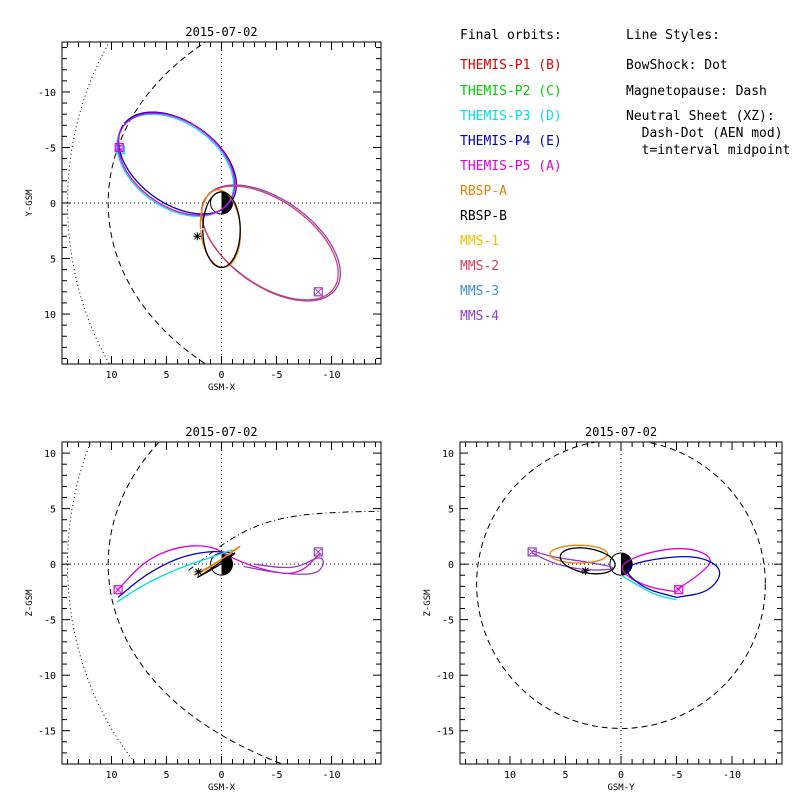  What do you see at coordinates (511, 166) in the screenshot?
I see `legend-orbit-item: THEMIS-P5 (A)` at bounding box center [511, 166].